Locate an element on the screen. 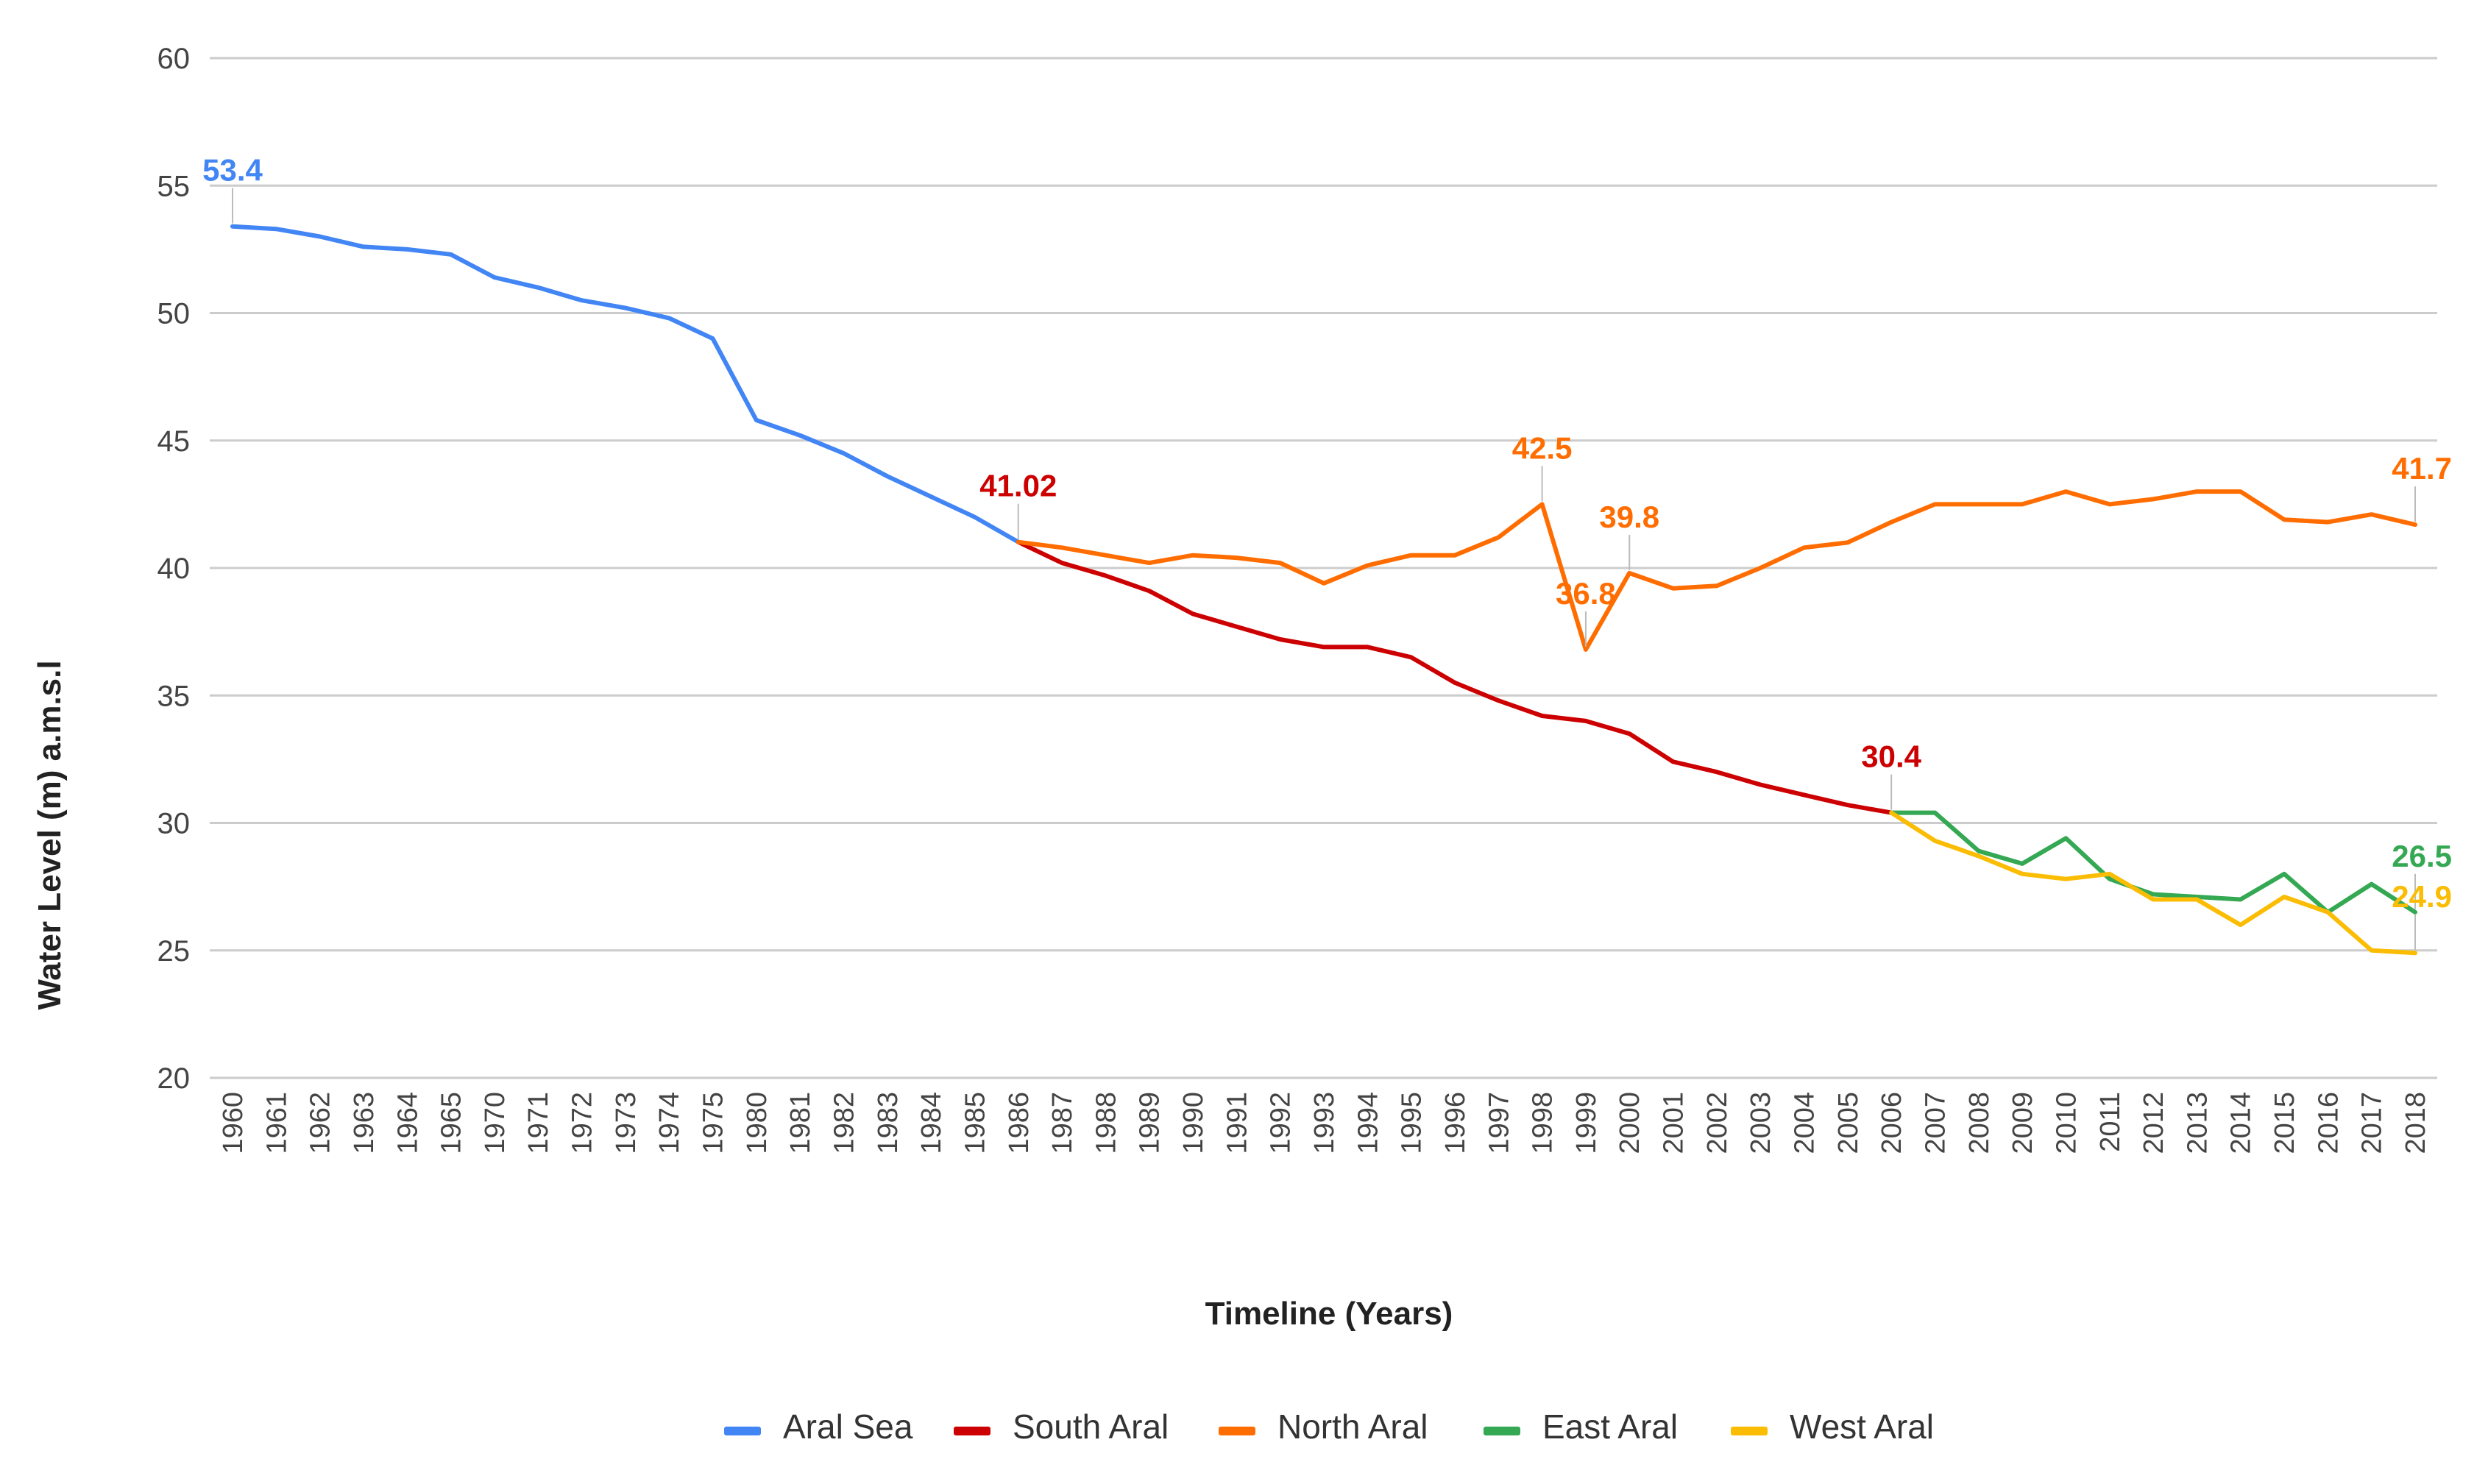 The height and width of the screenshot is (1484, 2488). legend-label: South Aral is located at coordinates (1091, 1426).